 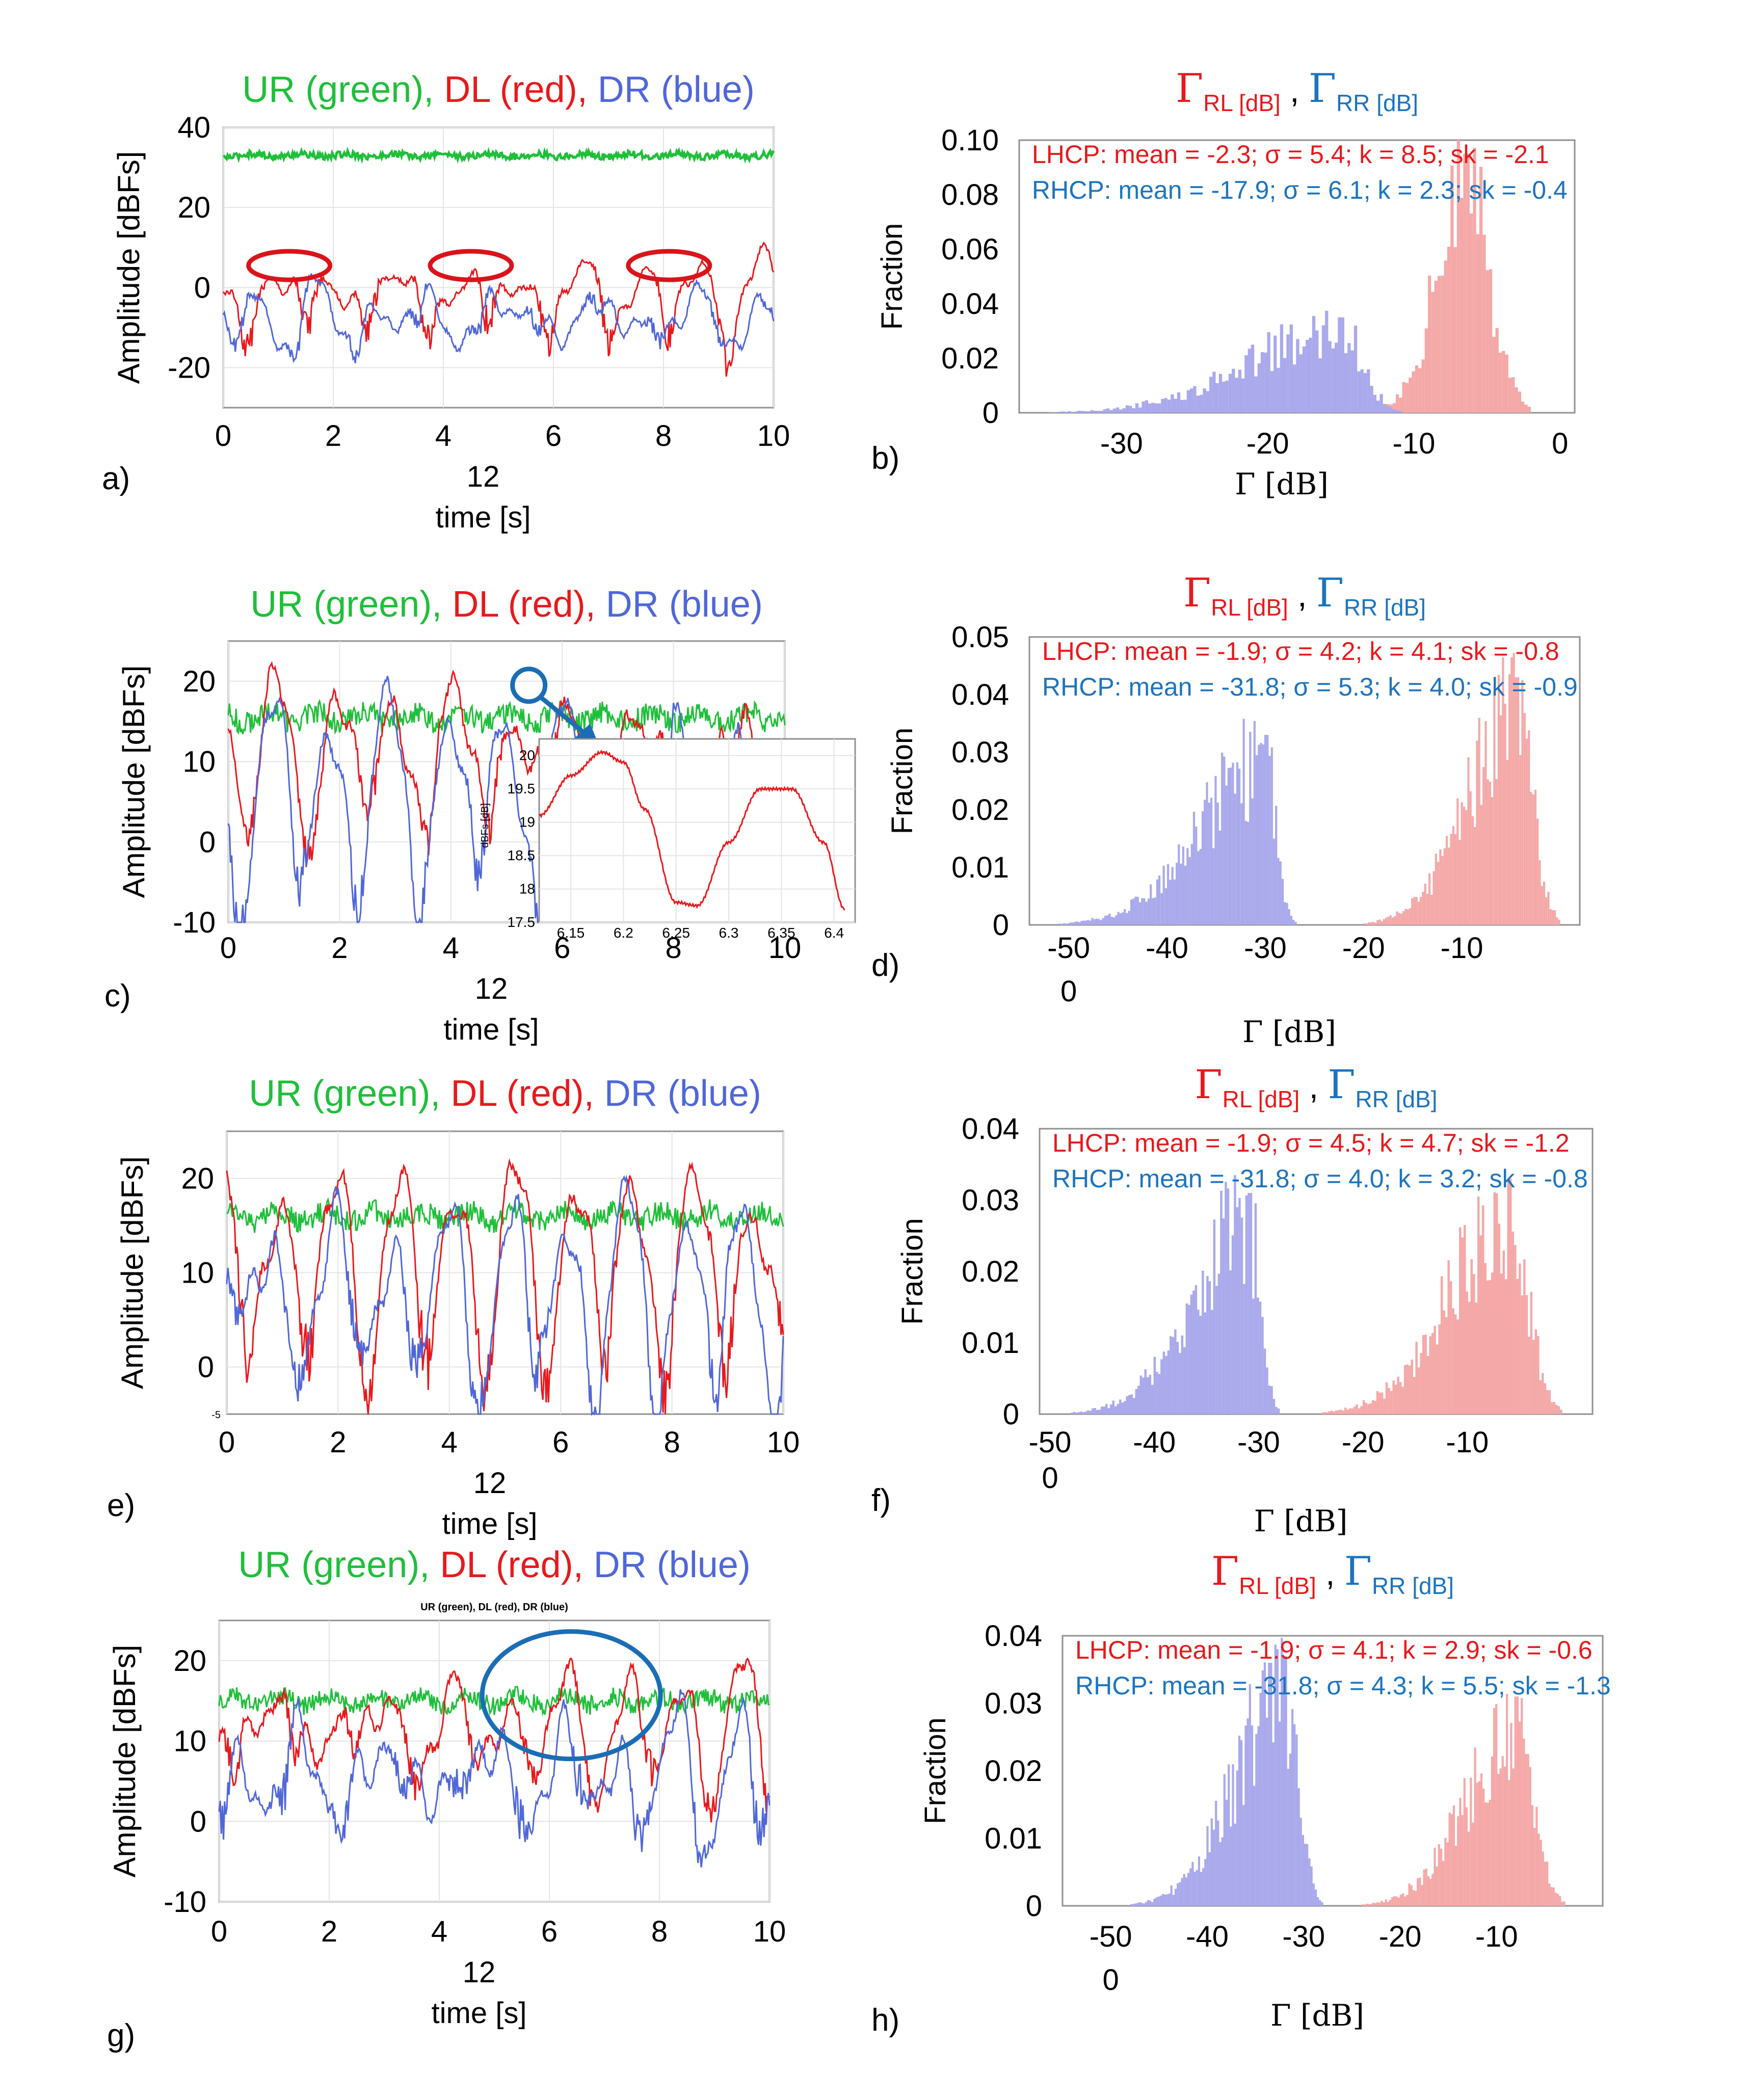 What do you see at coordinates (783, 1442) in the screenshot?
I see `x-tick-label: 10` at bounding box center [783, 1442].